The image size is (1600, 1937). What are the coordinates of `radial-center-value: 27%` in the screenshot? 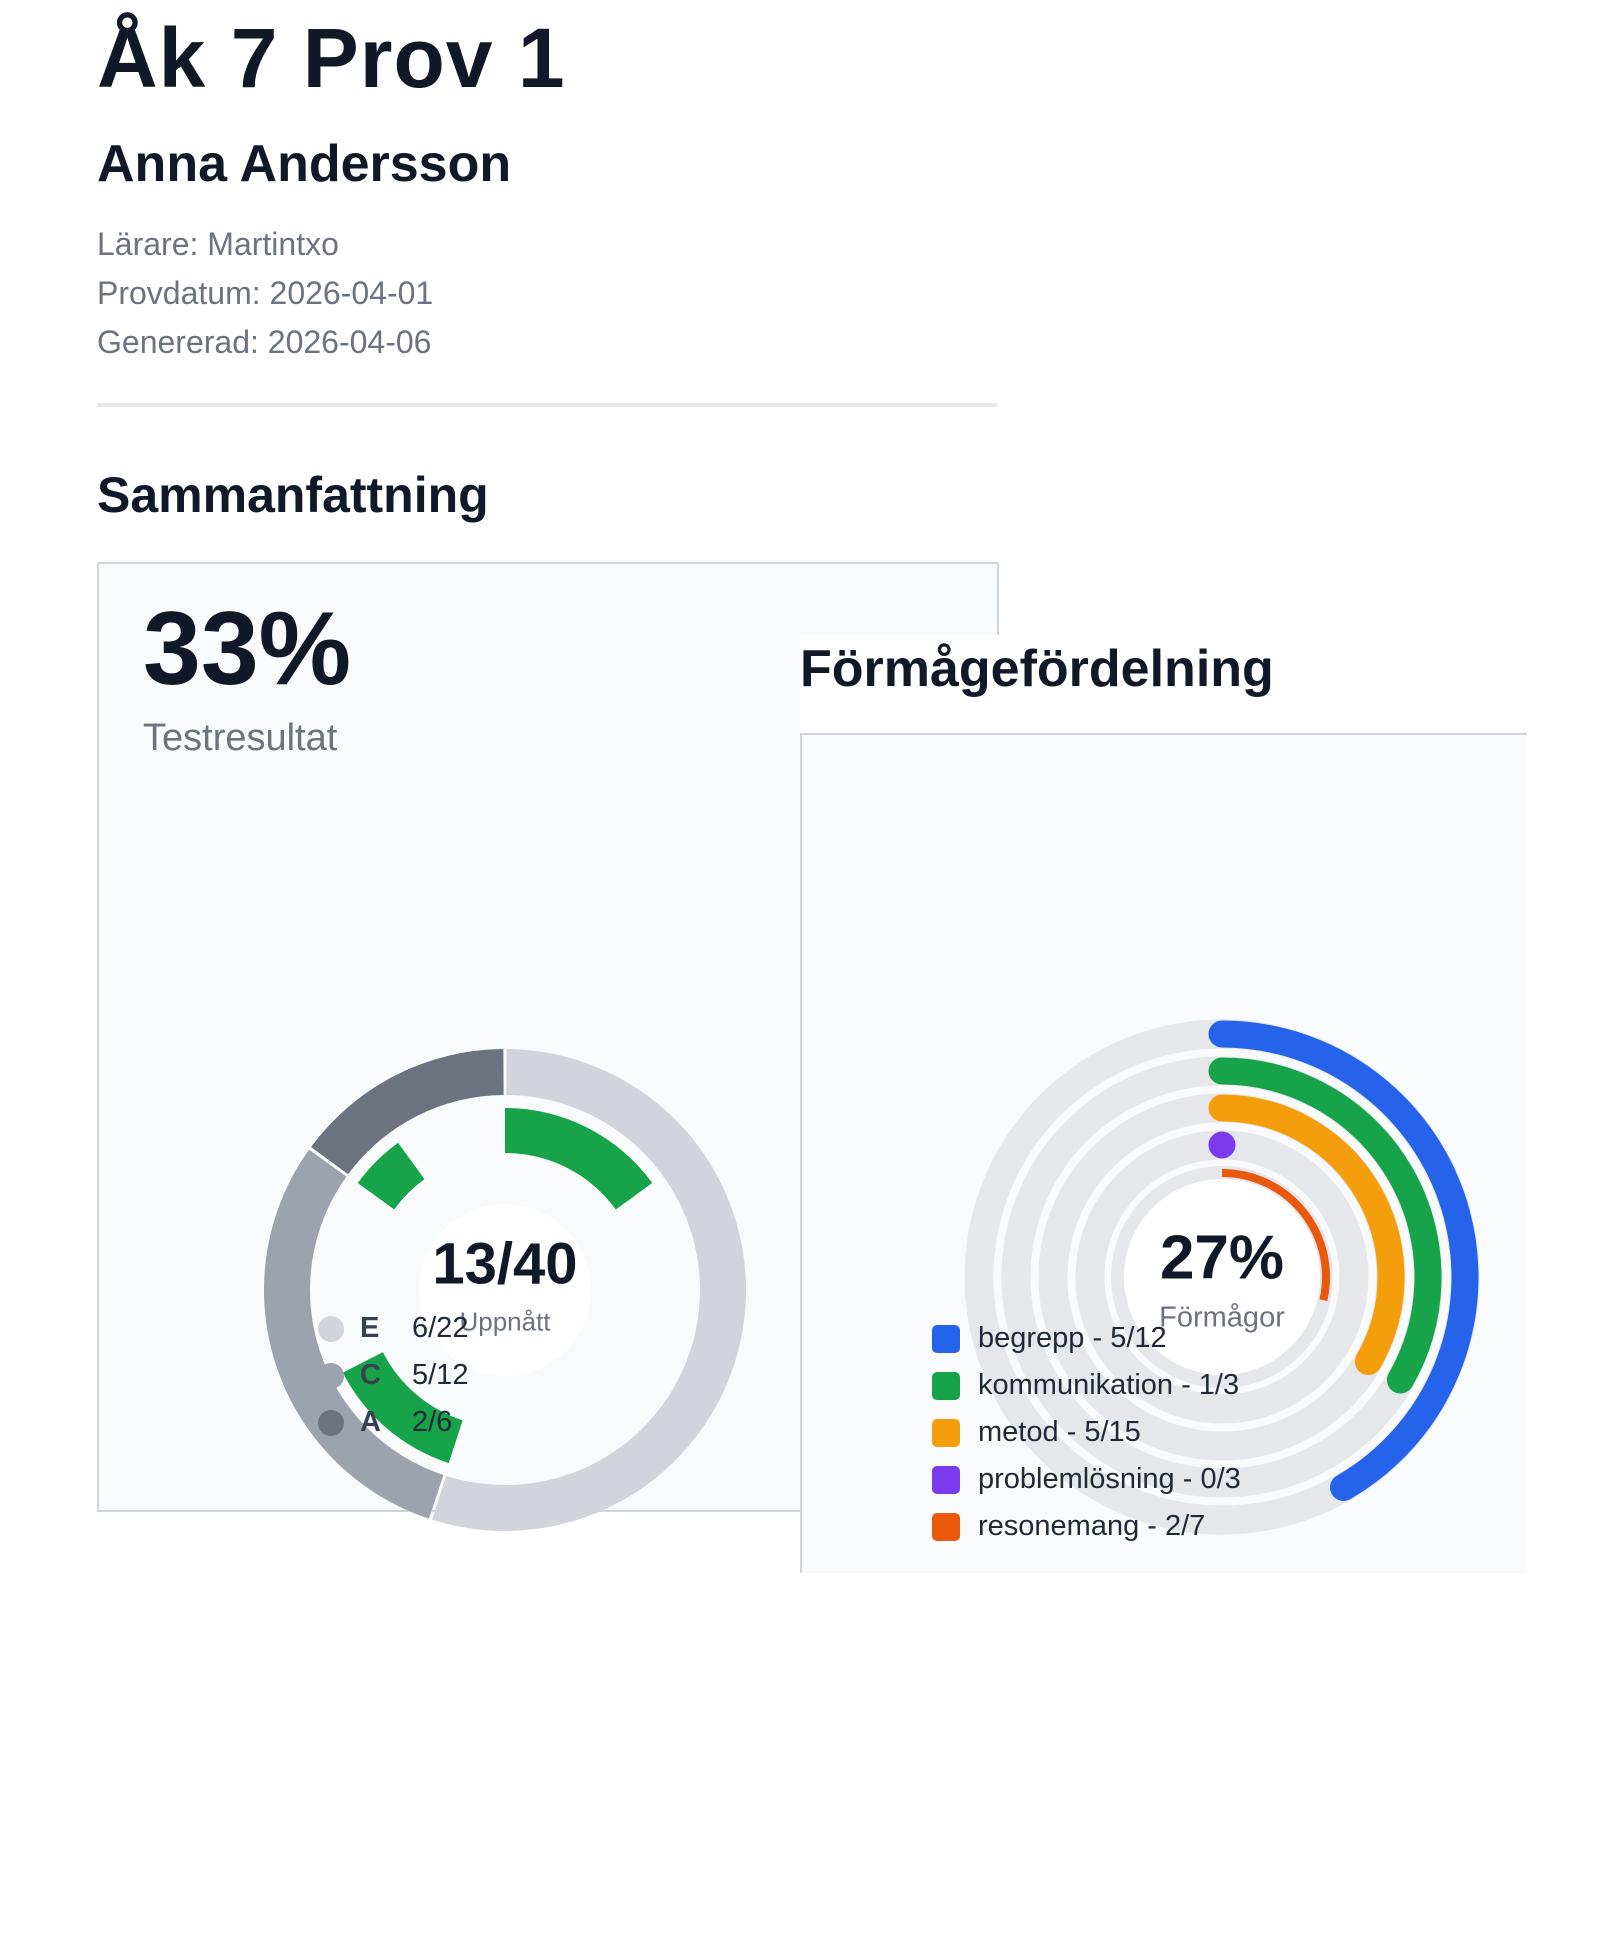 It's located at (1222, 1258).